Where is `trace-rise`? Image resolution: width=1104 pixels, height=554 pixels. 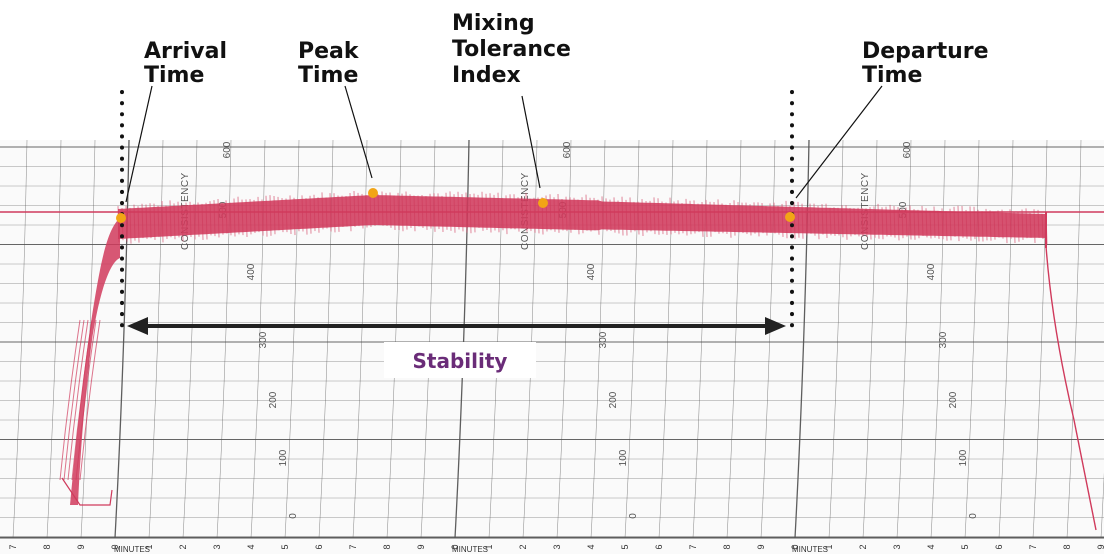
trace-rise is located at coordinates (95, 361).